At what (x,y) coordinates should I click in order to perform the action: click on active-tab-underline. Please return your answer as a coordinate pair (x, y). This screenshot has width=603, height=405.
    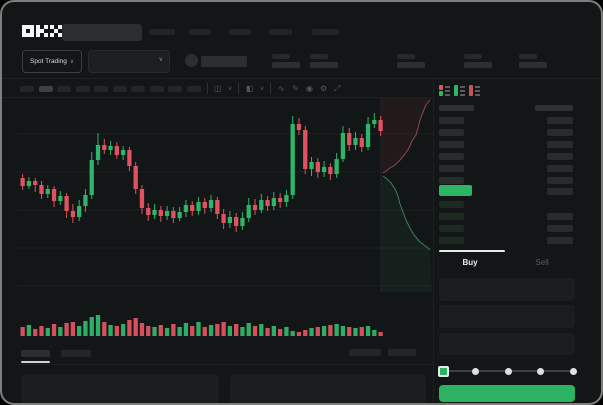
    Looking at the image, I should click on (35, 362).